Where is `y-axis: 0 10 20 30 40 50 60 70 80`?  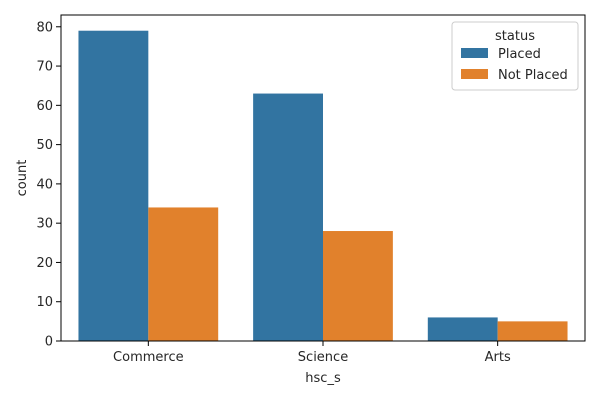
y-axis: 0 10 20 30 40 50 60 70 80 is located at coordinates (48, 185).